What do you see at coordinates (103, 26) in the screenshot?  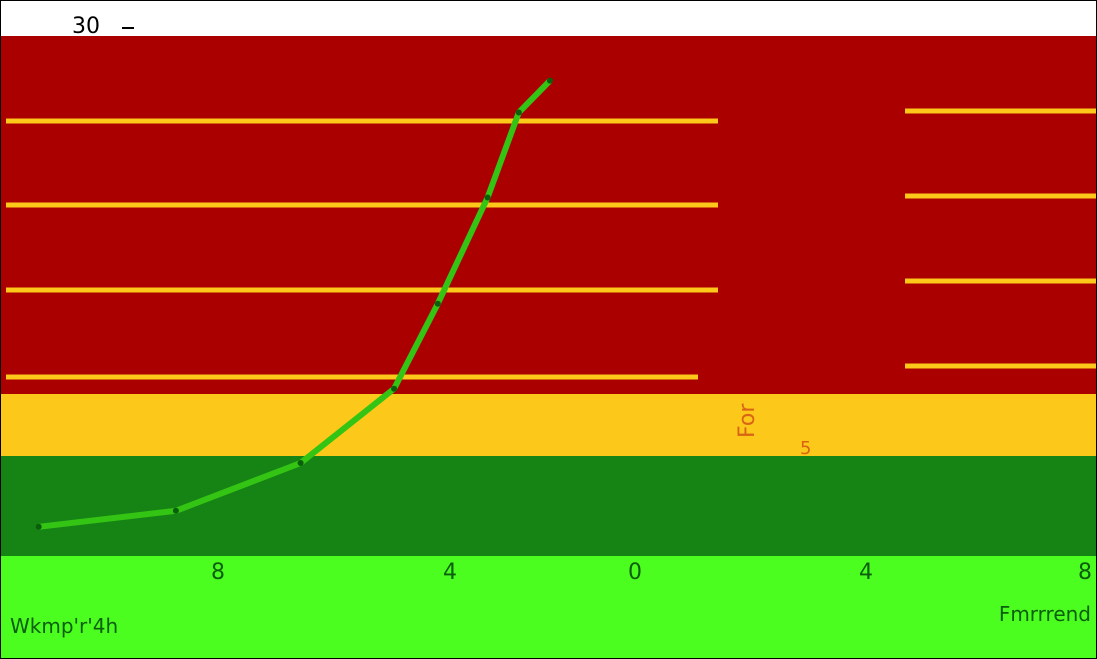 I see `y-tick-top: 30` at bounding box center [103, 26].